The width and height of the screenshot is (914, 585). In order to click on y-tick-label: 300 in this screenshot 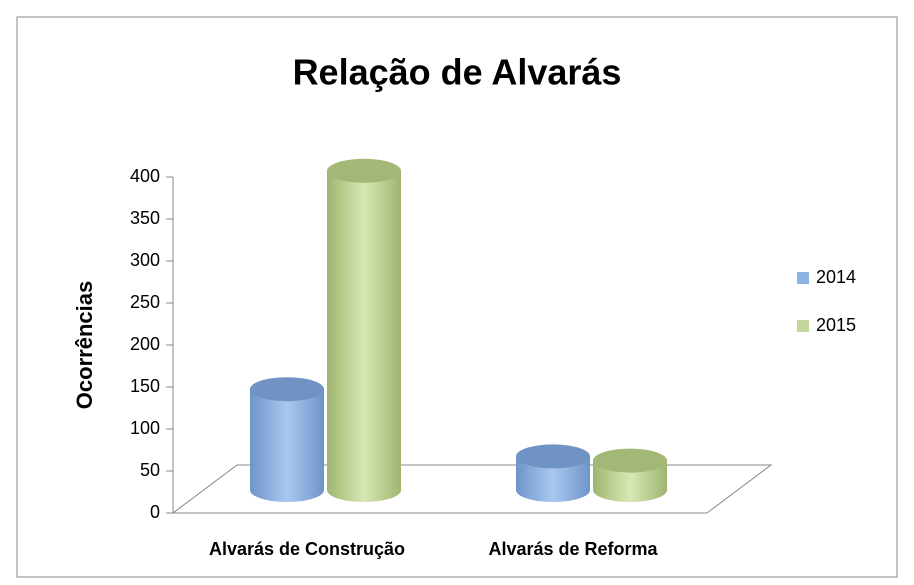, I will do `click(145, 260)`.